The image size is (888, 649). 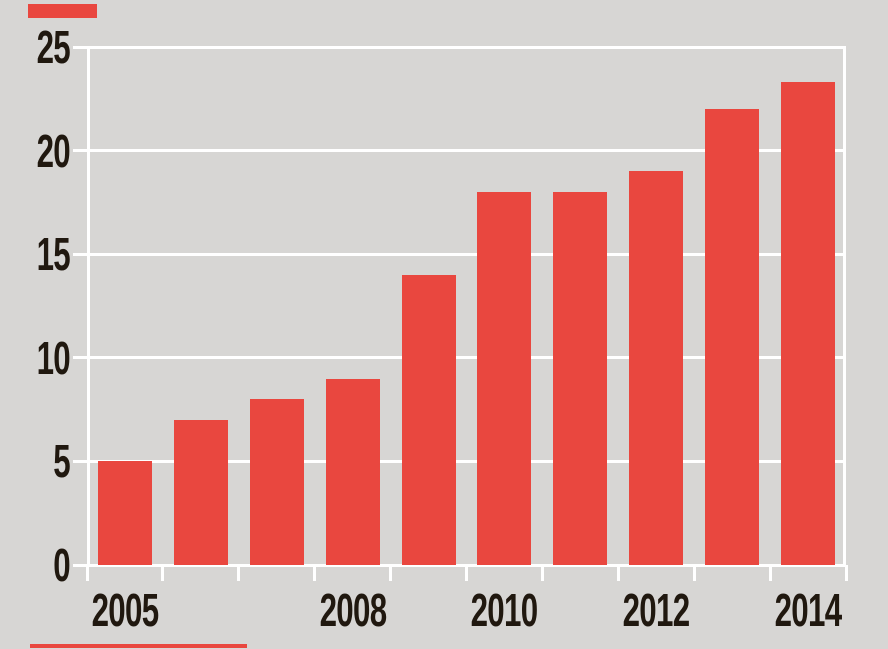 I want to click on y-axis-line, so click(x=88, y=306).